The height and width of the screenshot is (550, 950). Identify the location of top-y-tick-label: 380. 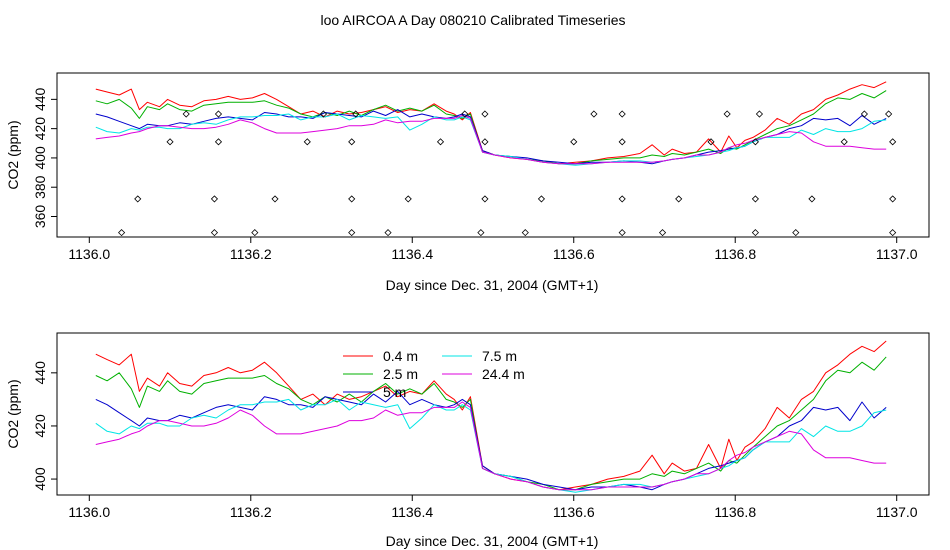
(40, 187).